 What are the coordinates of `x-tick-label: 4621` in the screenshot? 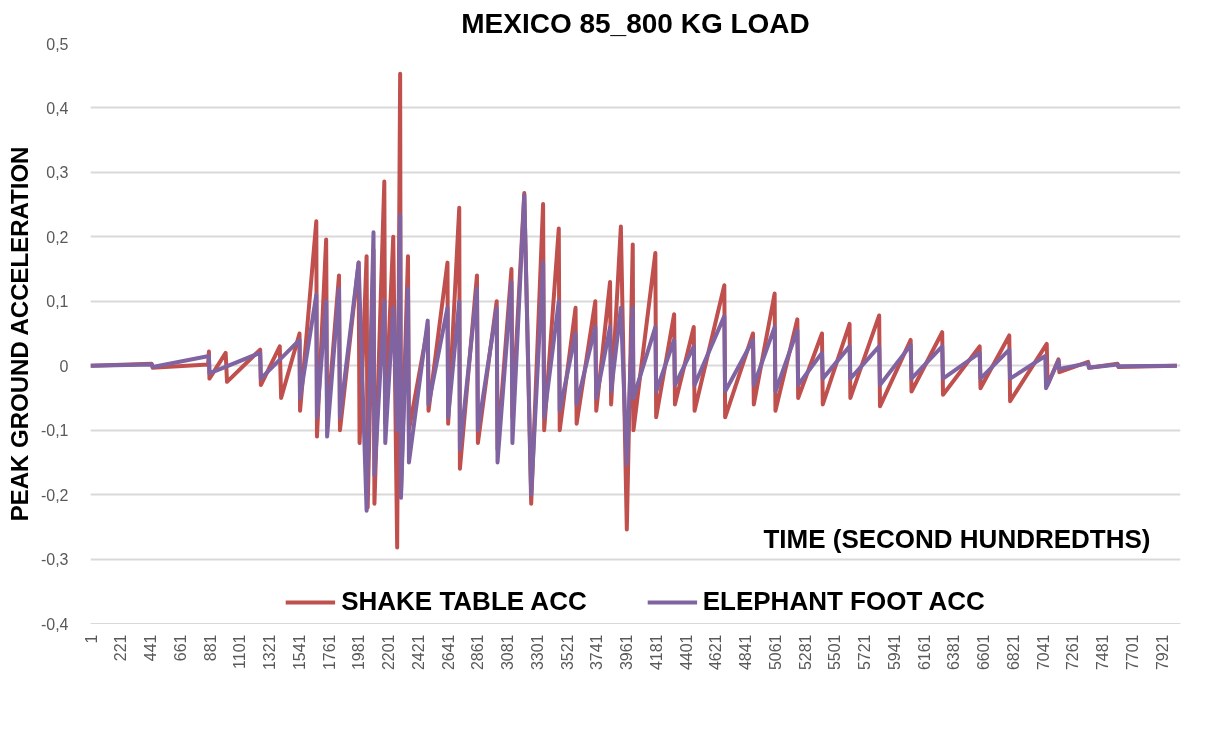 It's located at (716, 652).